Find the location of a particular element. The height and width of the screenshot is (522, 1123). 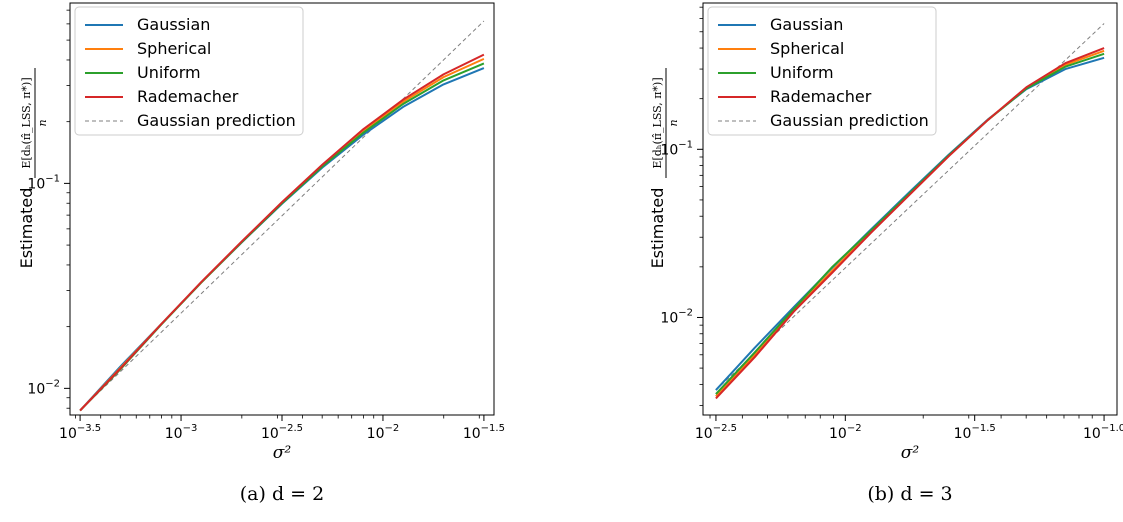

x-tick-label: 10−1.0 is located at coordinates (1103, 432).